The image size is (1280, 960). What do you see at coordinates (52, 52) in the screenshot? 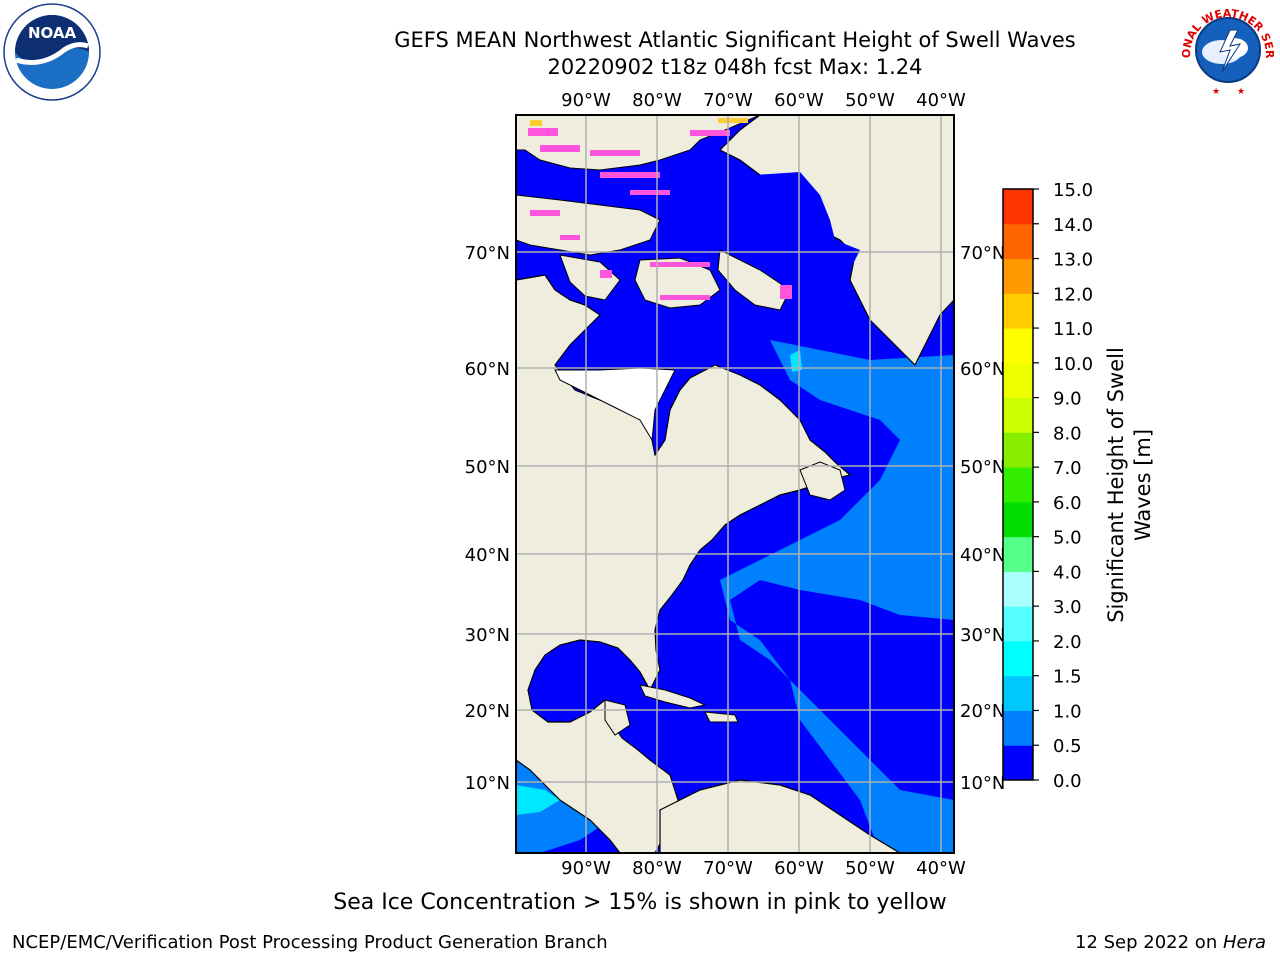
I see `noaa-logo: NOAA` at bounding box center [52, 52].